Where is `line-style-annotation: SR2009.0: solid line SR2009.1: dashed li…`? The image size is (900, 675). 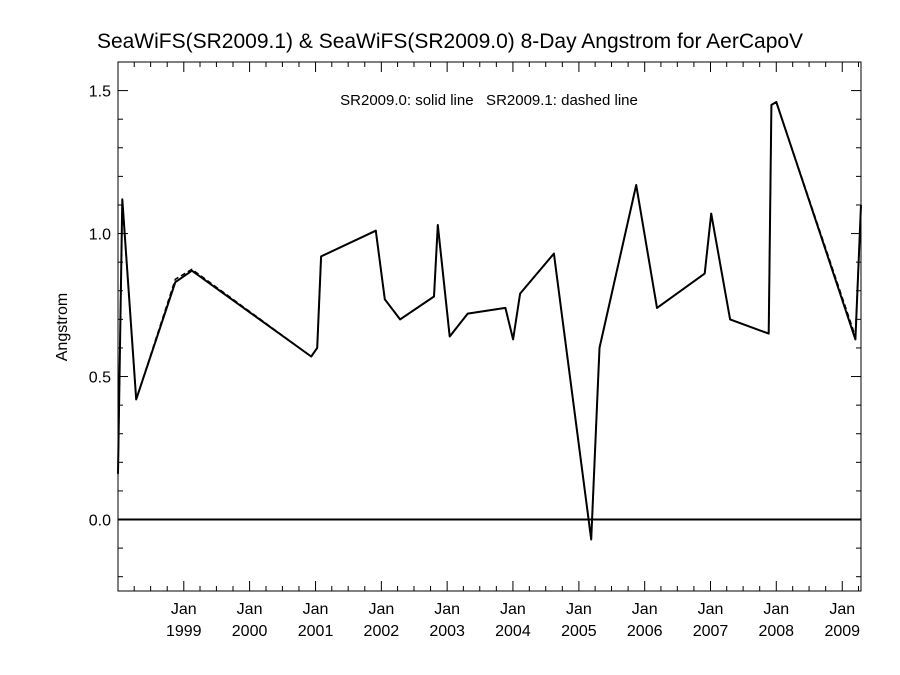
line-style-annotation: SR2009.0: solid line SR2009.1: dashed li… is located at coordinates (489, 100).